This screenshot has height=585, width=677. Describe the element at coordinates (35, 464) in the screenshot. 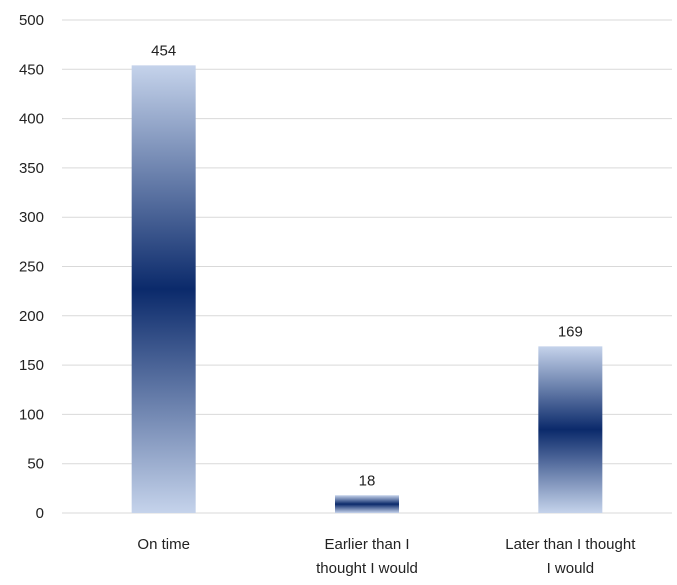

I see `y-tick-label: 50` at that location.